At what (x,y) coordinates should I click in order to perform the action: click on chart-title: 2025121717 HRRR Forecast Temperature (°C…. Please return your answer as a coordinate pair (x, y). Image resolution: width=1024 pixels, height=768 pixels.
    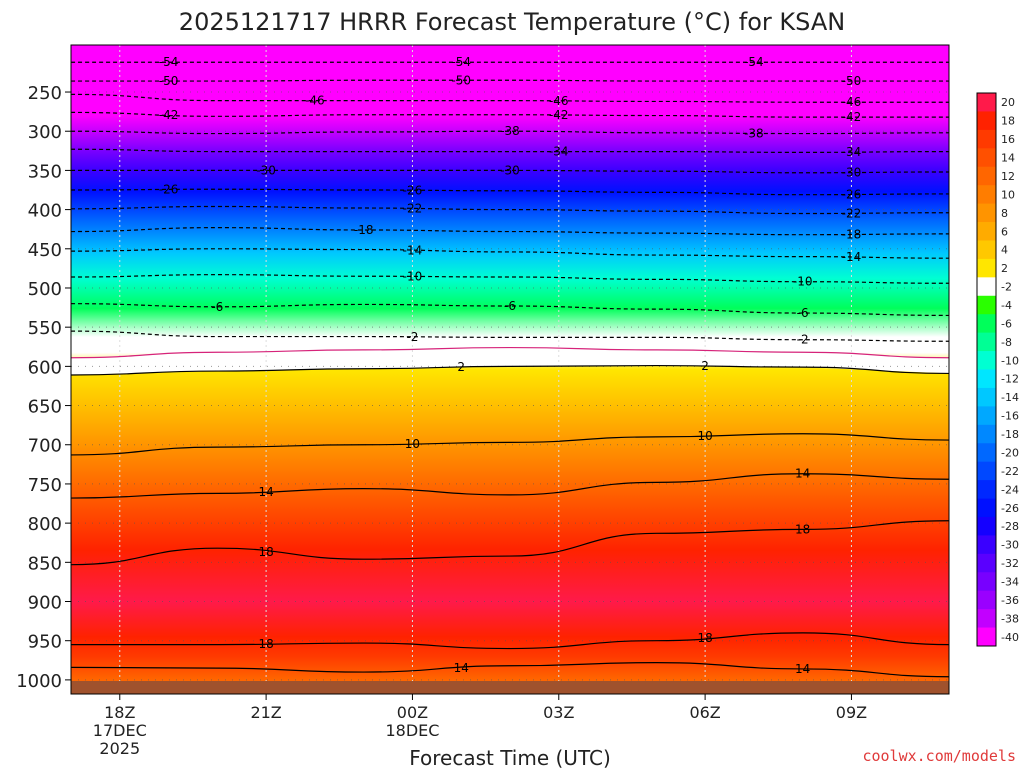
    Looking at the image, I should click on (512, 22).